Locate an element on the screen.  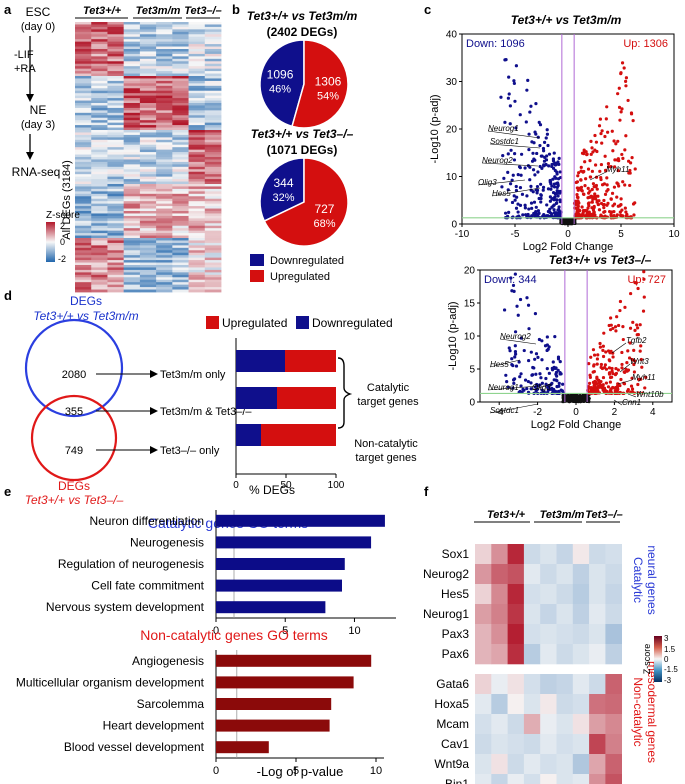
heat-color-bar is located at coordinates (658, 659).